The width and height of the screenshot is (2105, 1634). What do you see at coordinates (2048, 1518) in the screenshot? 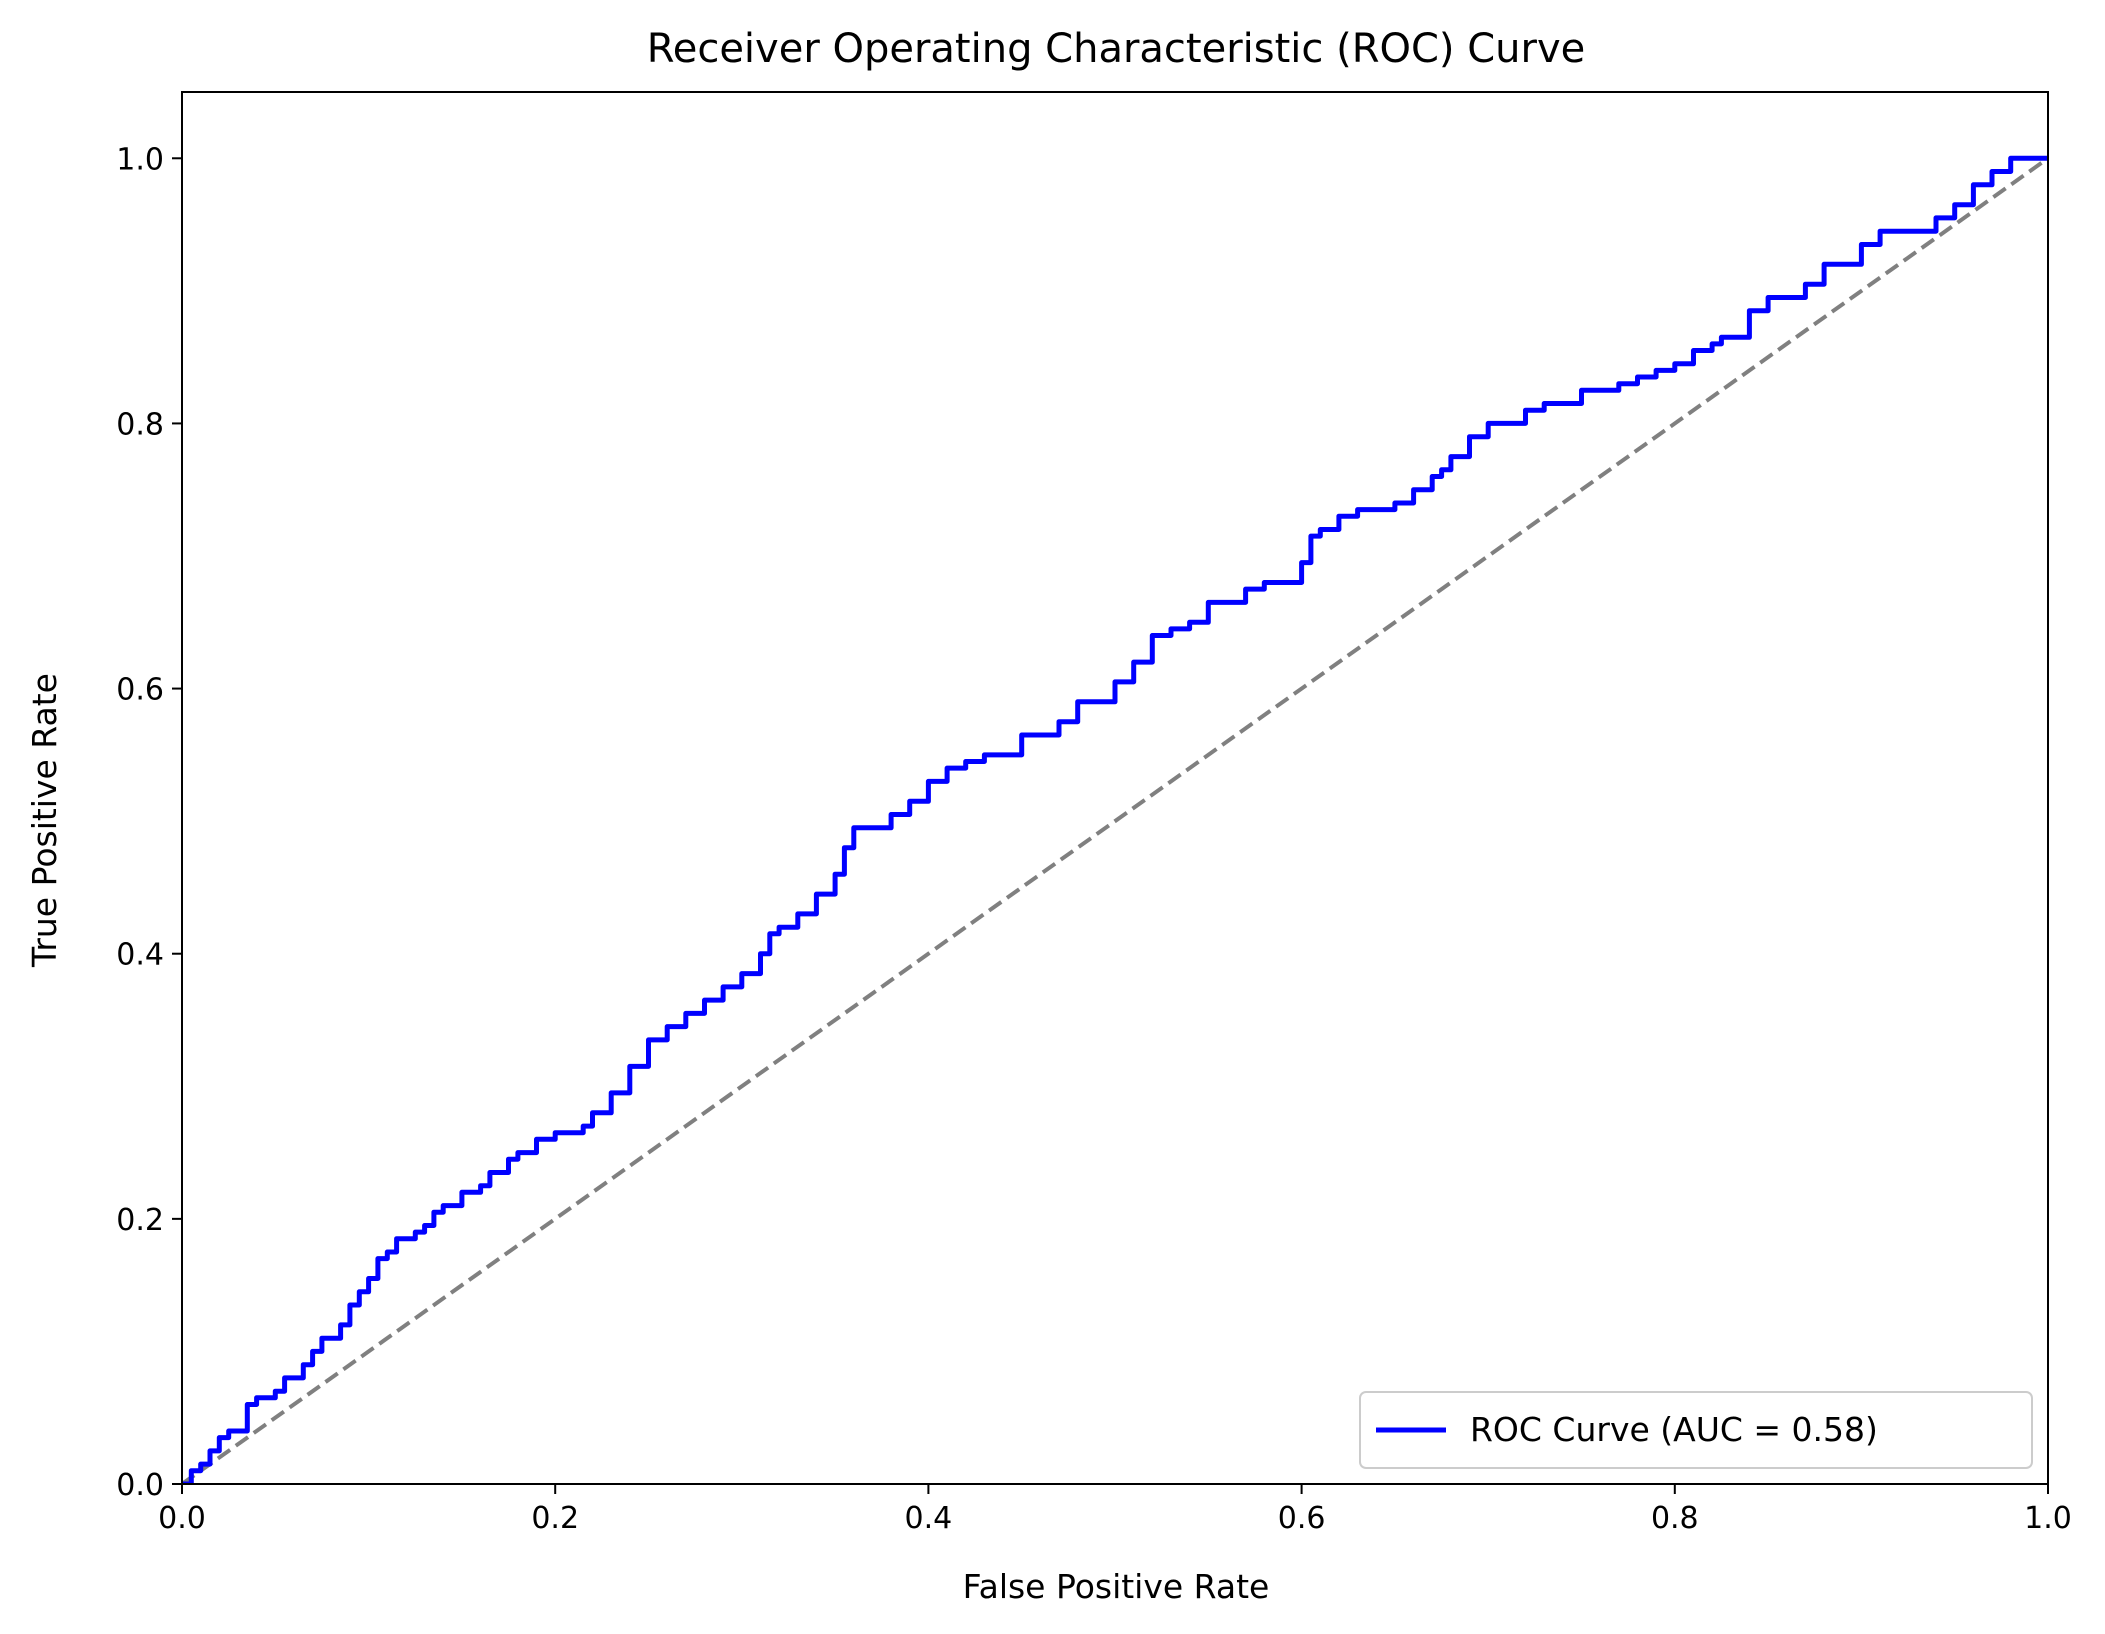
I see `x-tick-label: 1.0` at bounding box center [2048, 1518].